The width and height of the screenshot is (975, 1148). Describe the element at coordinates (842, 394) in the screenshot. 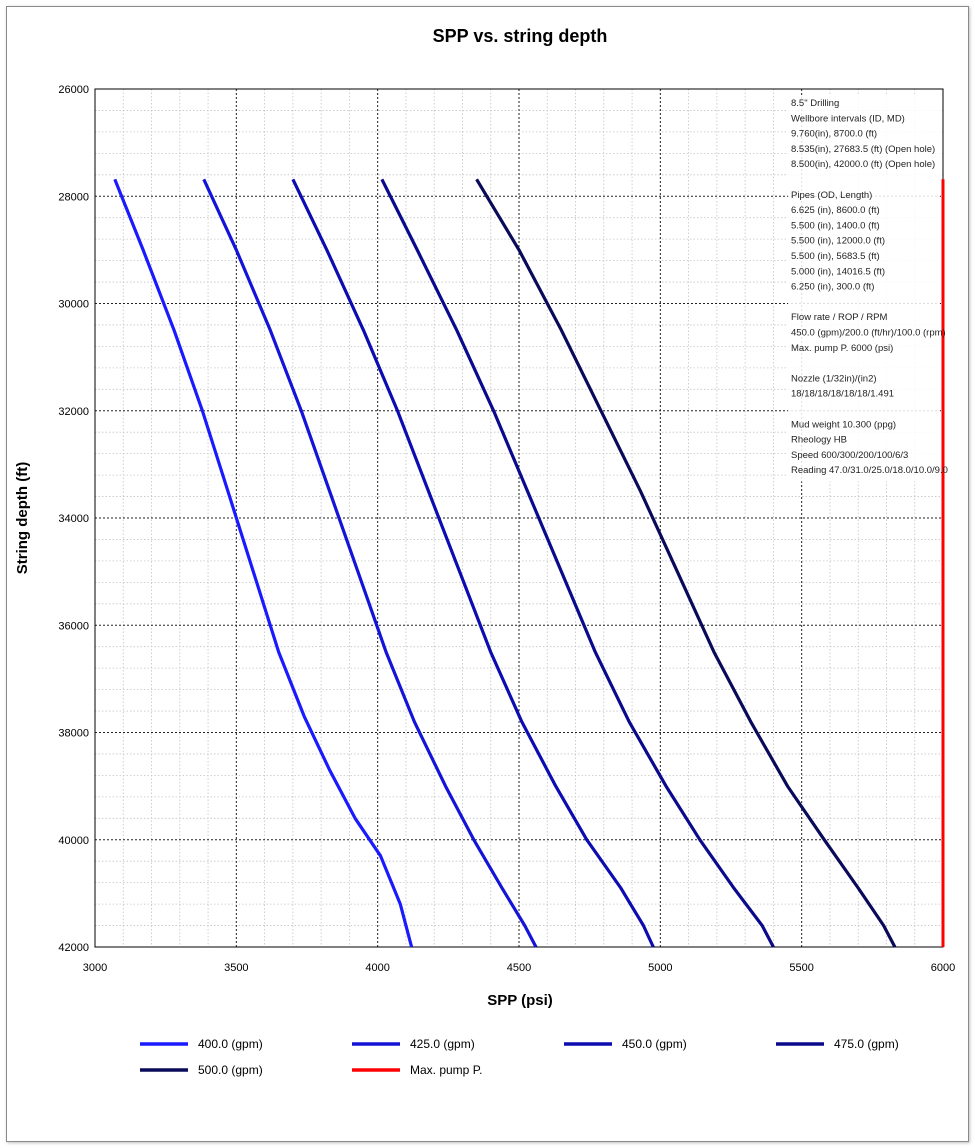

I see `info-line: 18/18/18/18/18/18/1.491` at that location.